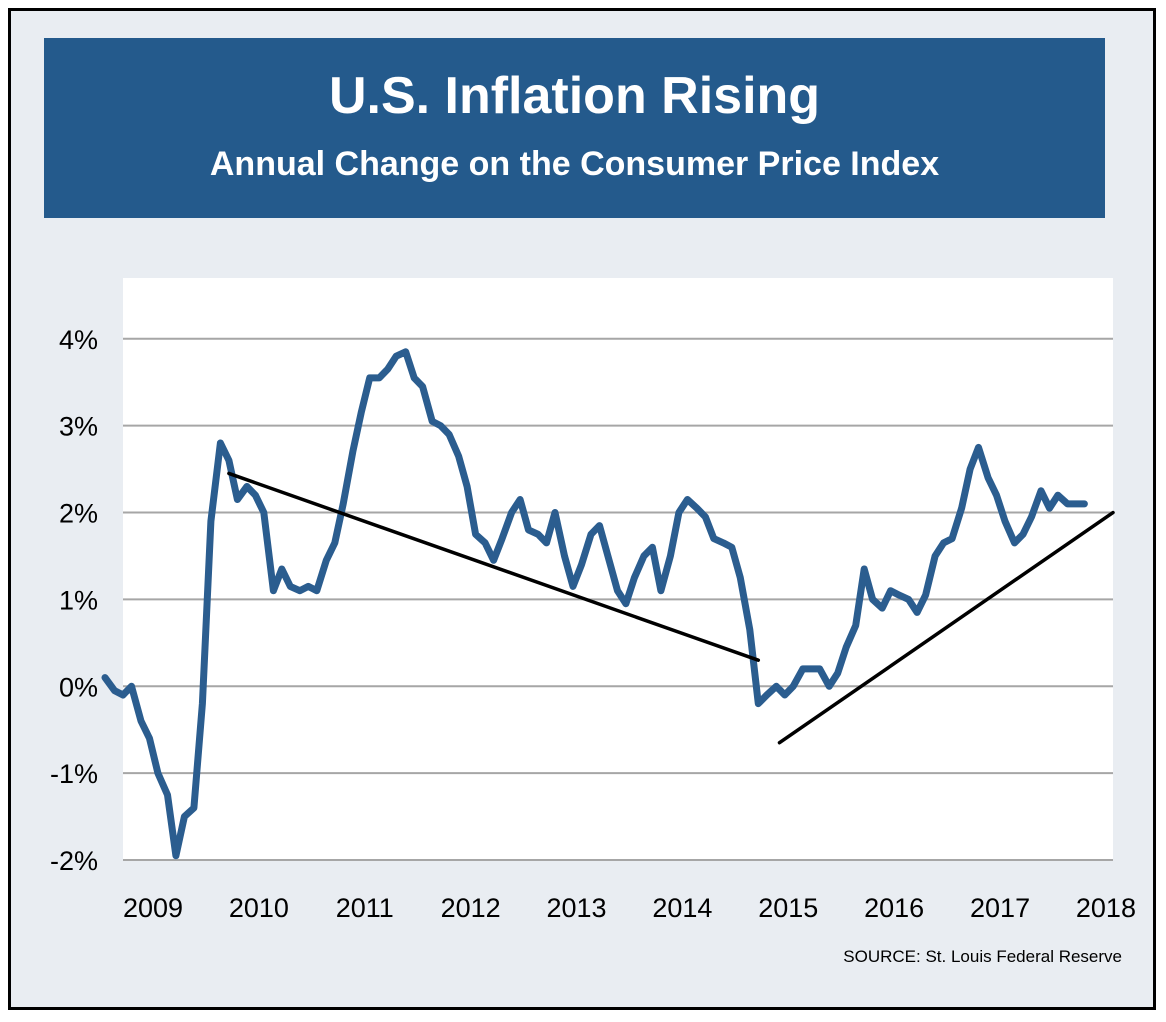 Image resolution: width=1166 pixels, height=1022 pixels. What do you see at coordinates (365, 908) in the screenshot?
I see `x-tick-label: 2011` at bounding box center [365, 908].